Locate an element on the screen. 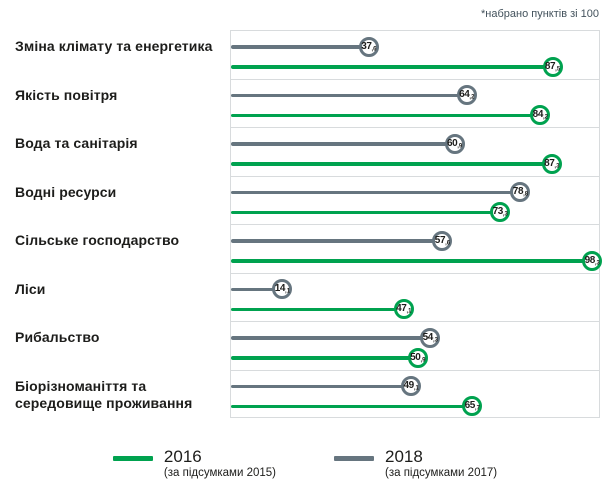 The height and width of the screenshot is (493, 610). value-dot-2018: 78,8 is located at coordinates (520, 192).